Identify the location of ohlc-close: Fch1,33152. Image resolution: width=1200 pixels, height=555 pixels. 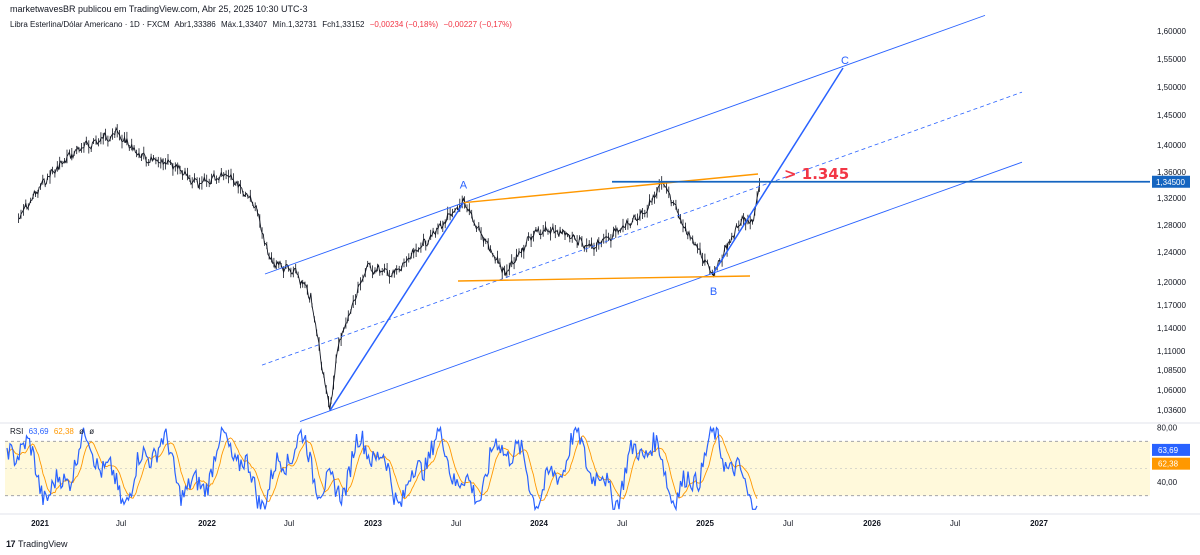
(343, 24).